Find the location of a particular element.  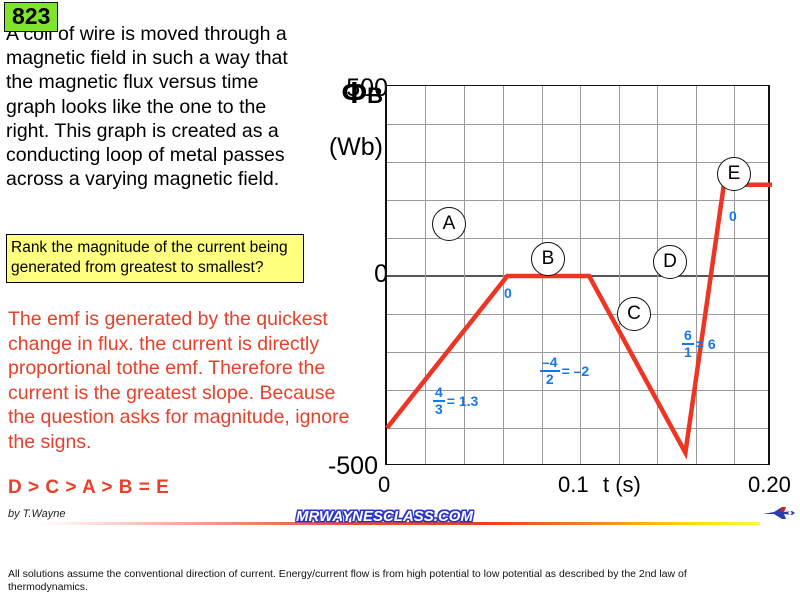

y-axis-units: (Wb) is located at coordinates (355, 147).